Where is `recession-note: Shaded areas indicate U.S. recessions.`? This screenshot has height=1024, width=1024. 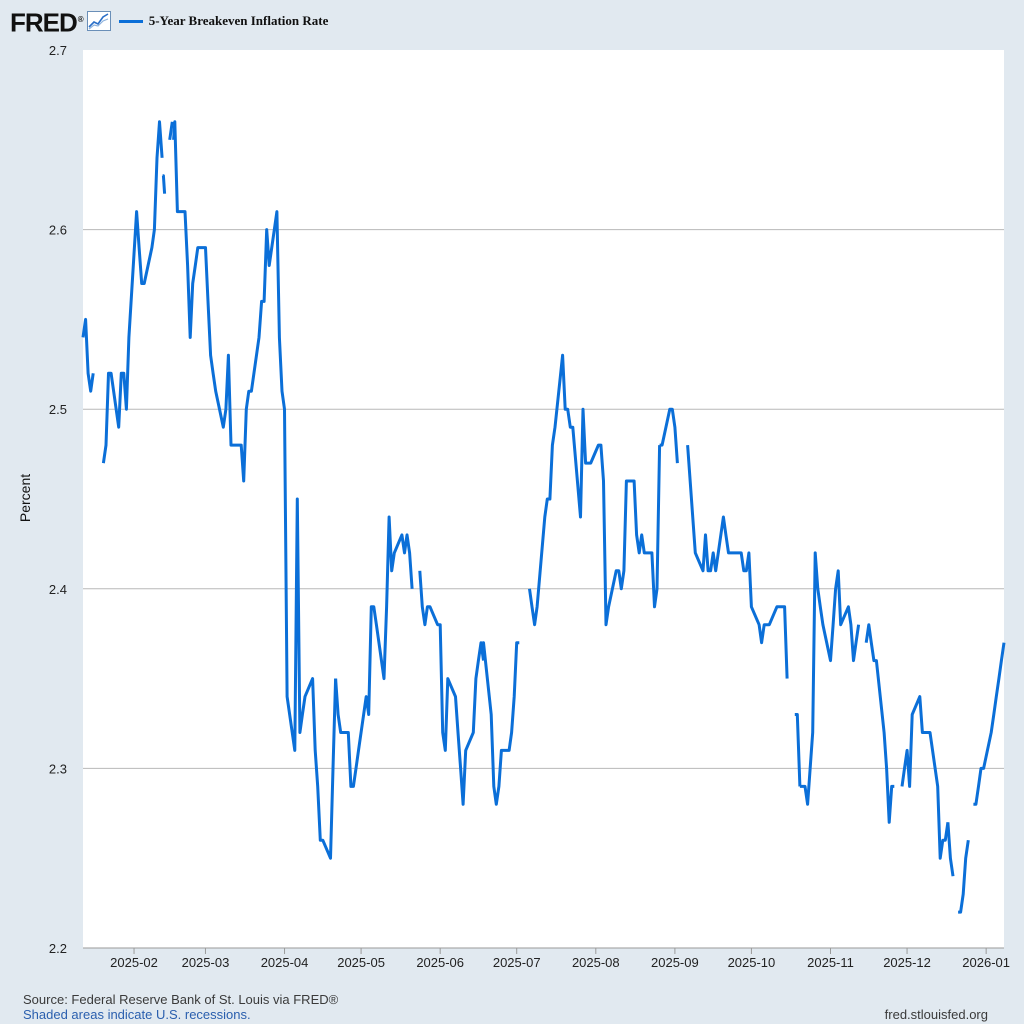 recession-note: Shaded areas indicate U.S. recessions. is located at coordinates (137, 1014).